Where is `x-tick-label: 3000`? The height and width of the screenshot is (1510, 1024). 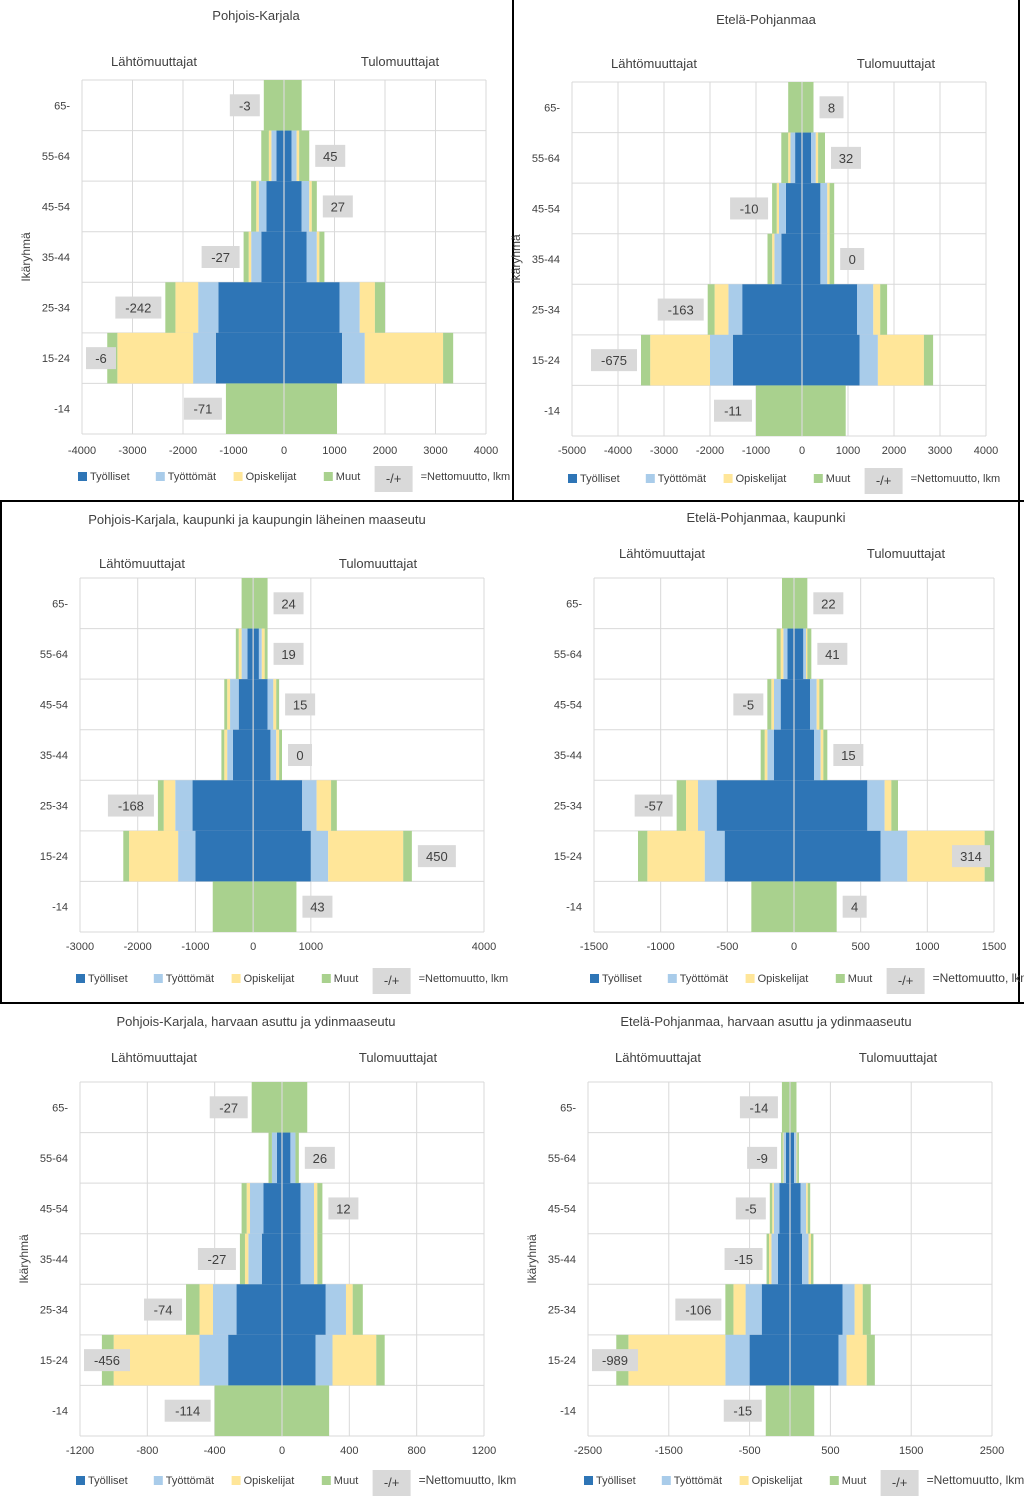 x-tick-label: 3000 is located at coordinates (940, 451).